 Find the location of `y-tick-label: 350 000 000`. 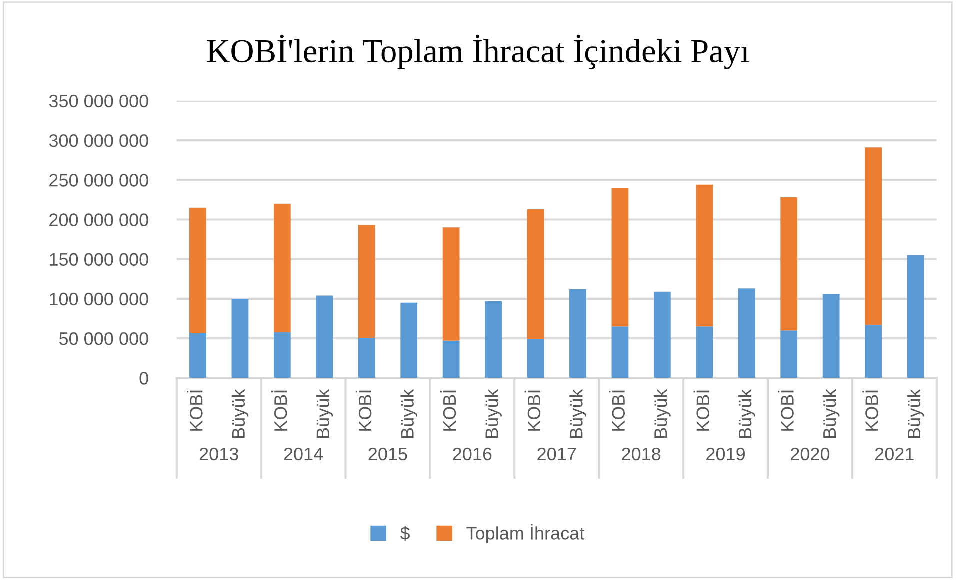

y-tick-label: 350 000 000 is located at coordinates (98, 101).